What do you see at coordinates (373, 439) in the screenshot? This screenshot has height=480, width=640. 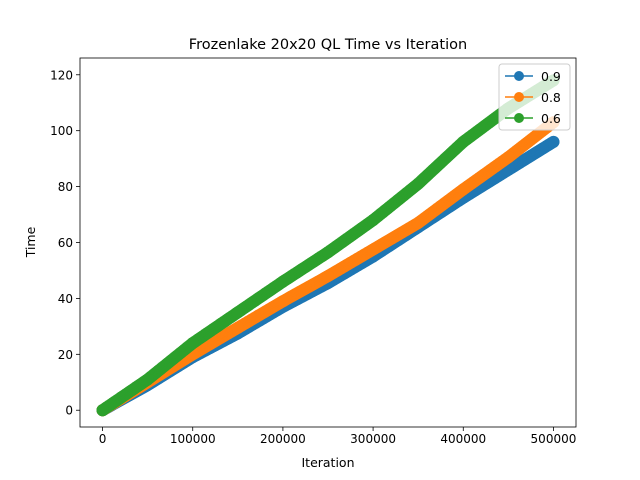 I see `x-tick-label: 300000` at bounding box center [373, 439].